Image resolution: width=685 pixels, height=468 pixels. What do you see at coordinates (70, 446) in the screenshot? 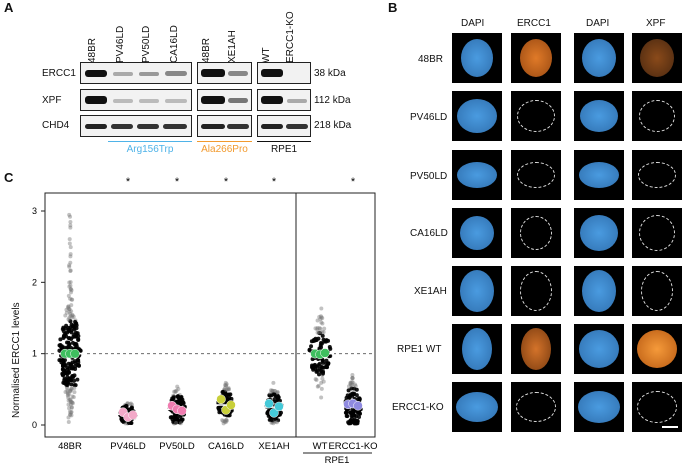
I see `x-category-label: 48BR` at bounding box center [70, 446].